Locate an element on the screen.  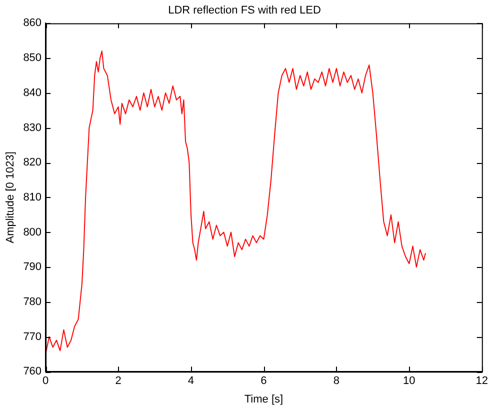
x-tick-label: 10 is located at coordinates (409, 381).